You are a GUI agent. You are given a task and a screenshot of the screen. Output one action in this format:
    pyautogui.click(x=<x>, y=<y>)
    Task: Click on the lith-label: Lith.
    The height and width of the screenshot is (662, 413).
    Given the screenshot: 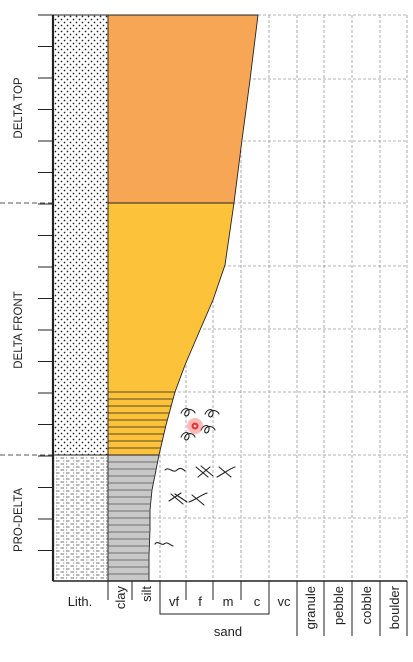 What is the action you would take?
    pyautogui.click(x=80, y=601)
    